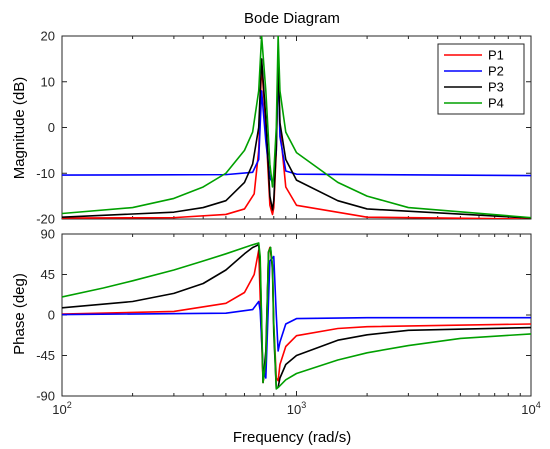 This screenshot has width=550, height=449. What do you see at coordinates (45, 173) in the screenshot?
I see `magnitude-ytick-label: -10` at bounding box center [45, 173].